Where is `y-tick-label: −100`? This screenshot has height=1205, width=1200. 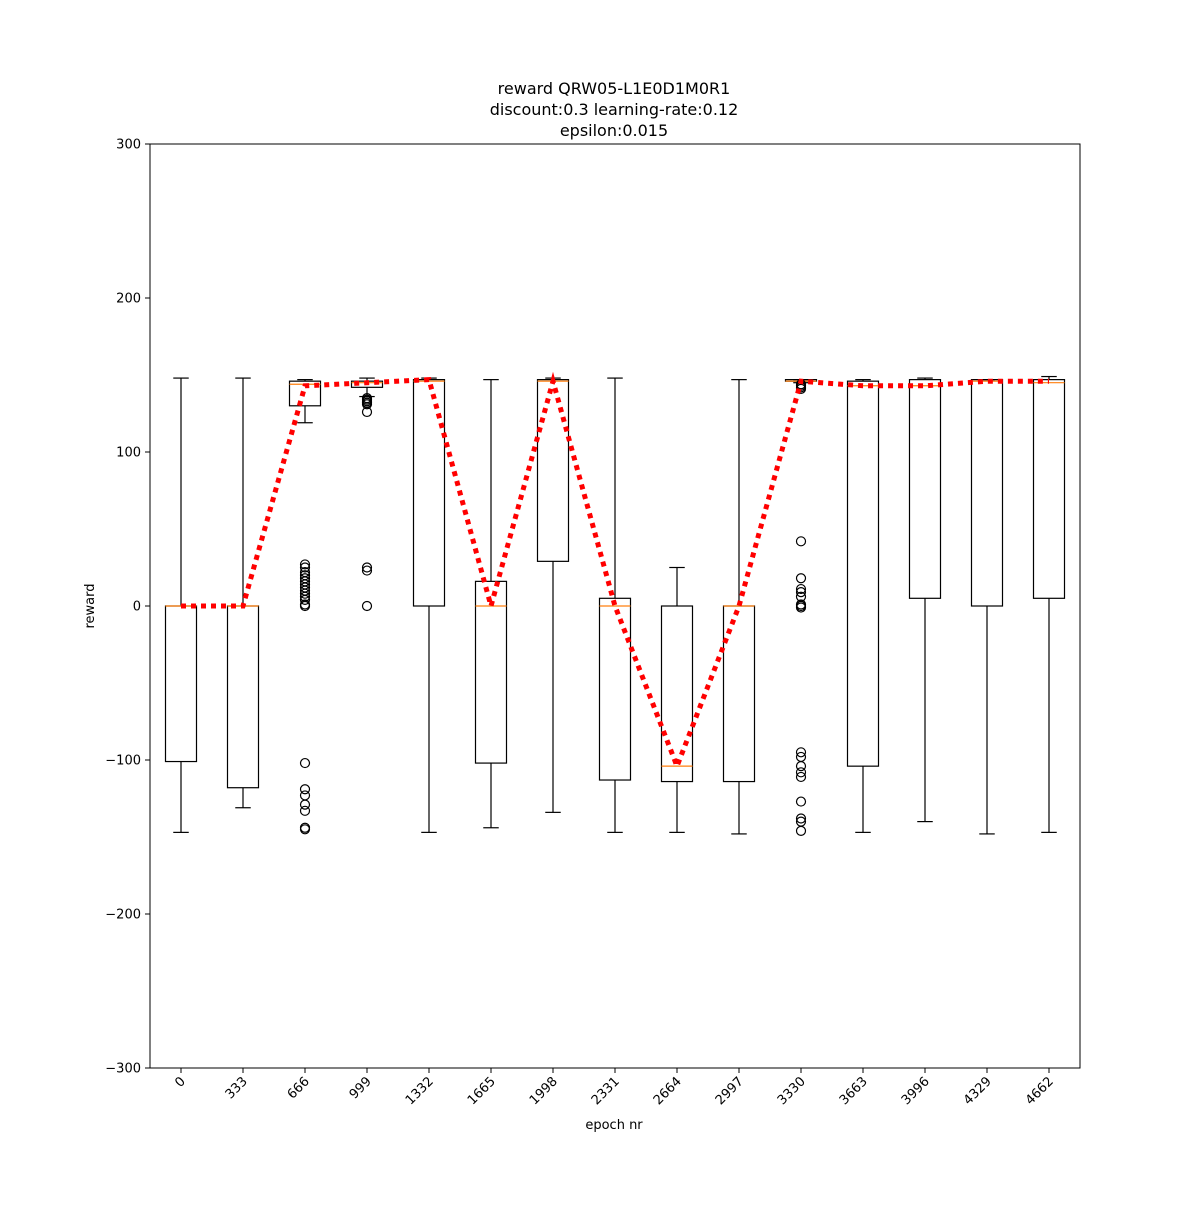 y-tick-label: −100 is located at coordinates (123, 761).